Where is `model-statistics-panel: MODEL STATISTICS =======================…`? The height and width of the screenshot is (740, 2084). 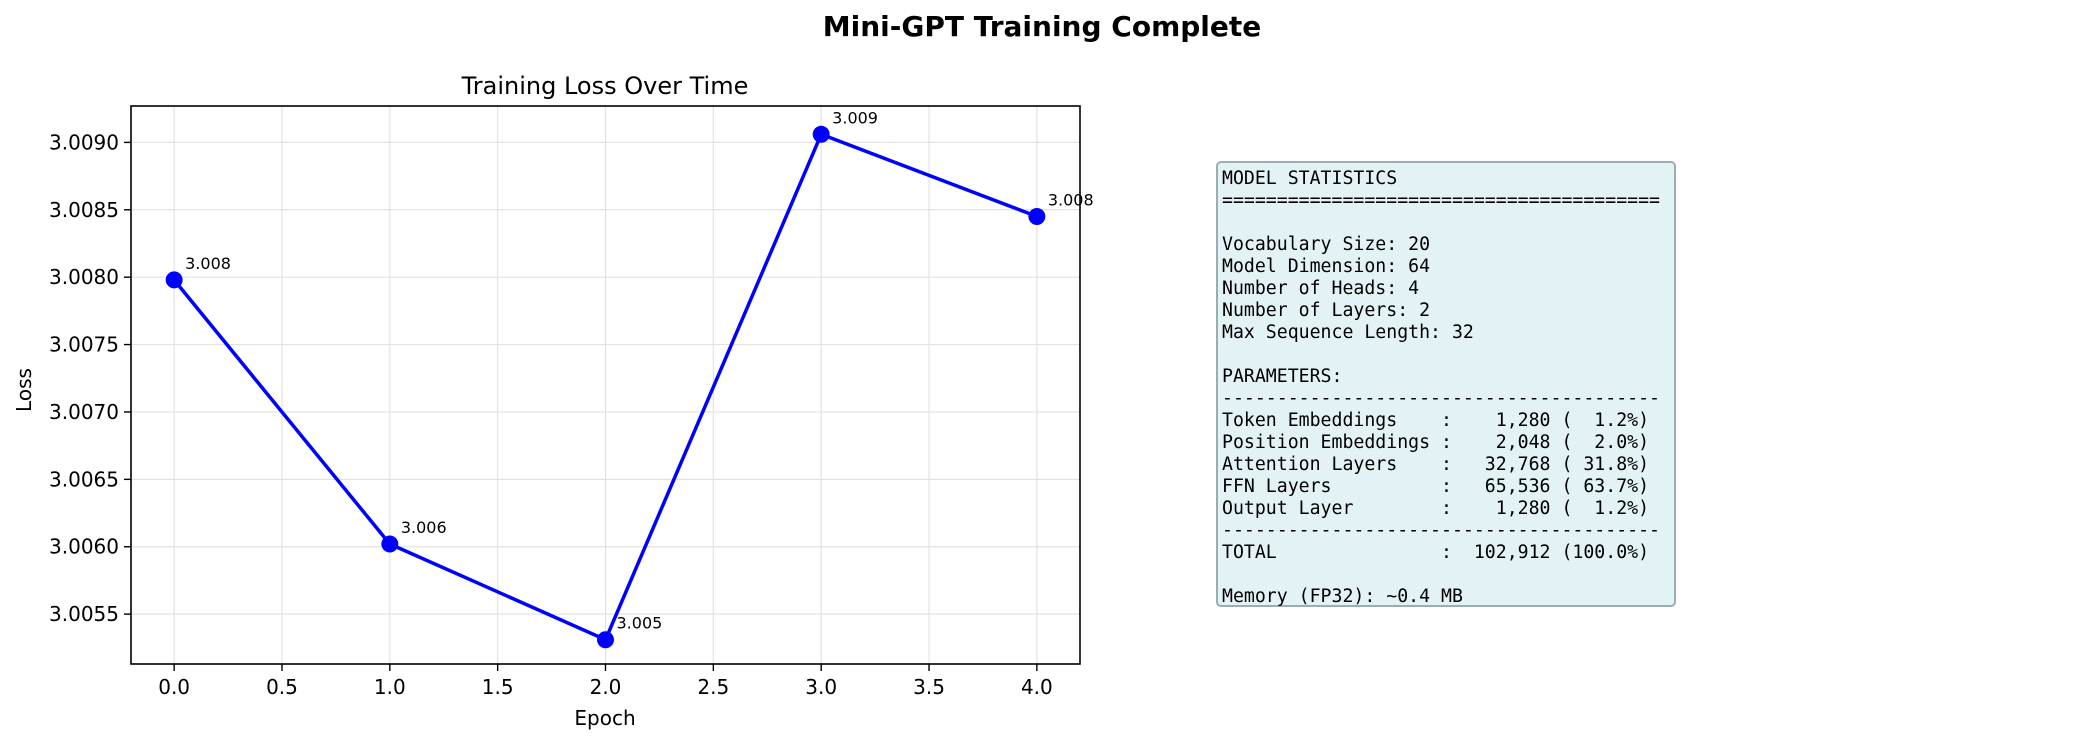
model-statistics-panel: MODEL STATISTICS =======================… is located at coordinates (1446, 384).